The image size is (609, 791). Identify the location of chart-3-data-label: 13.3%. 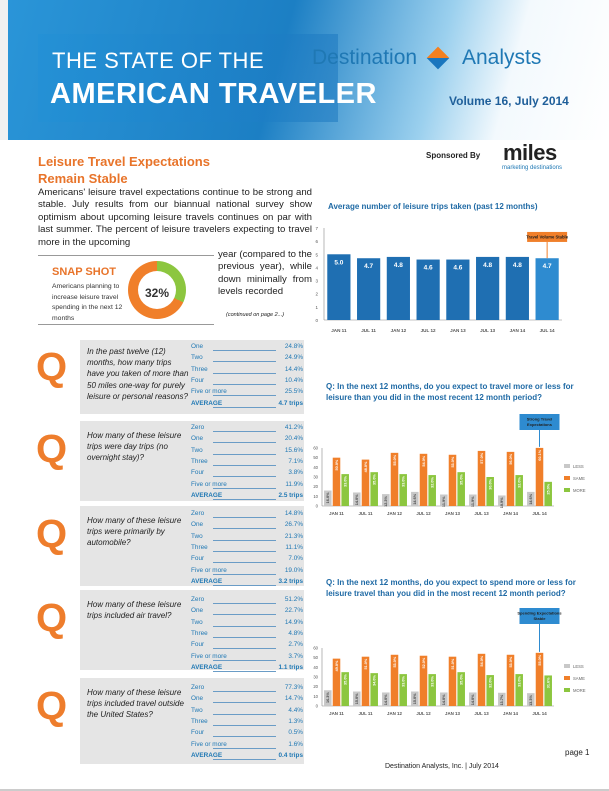
(531, 700).